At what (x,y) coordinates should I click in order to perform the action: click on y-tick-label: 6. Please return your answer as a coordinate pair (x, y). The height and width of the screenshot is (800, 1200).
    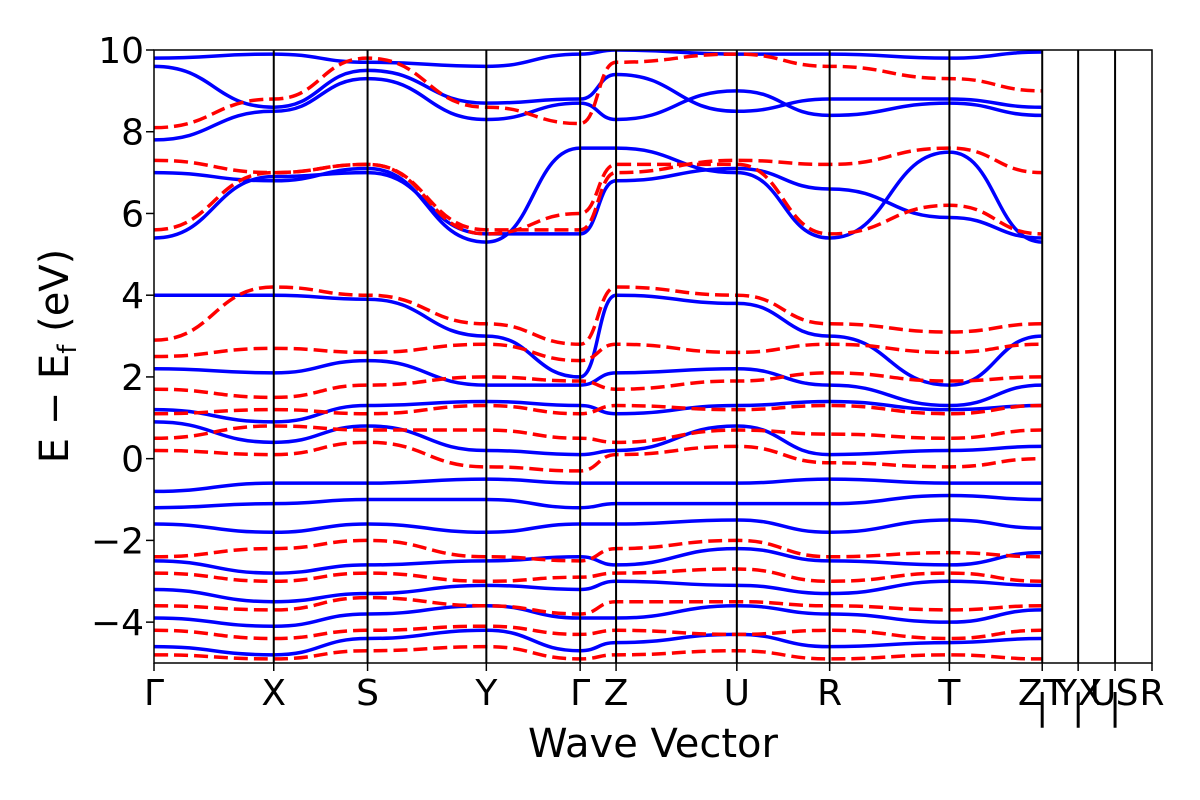
    Looking at the image, I should click on (132, 214).